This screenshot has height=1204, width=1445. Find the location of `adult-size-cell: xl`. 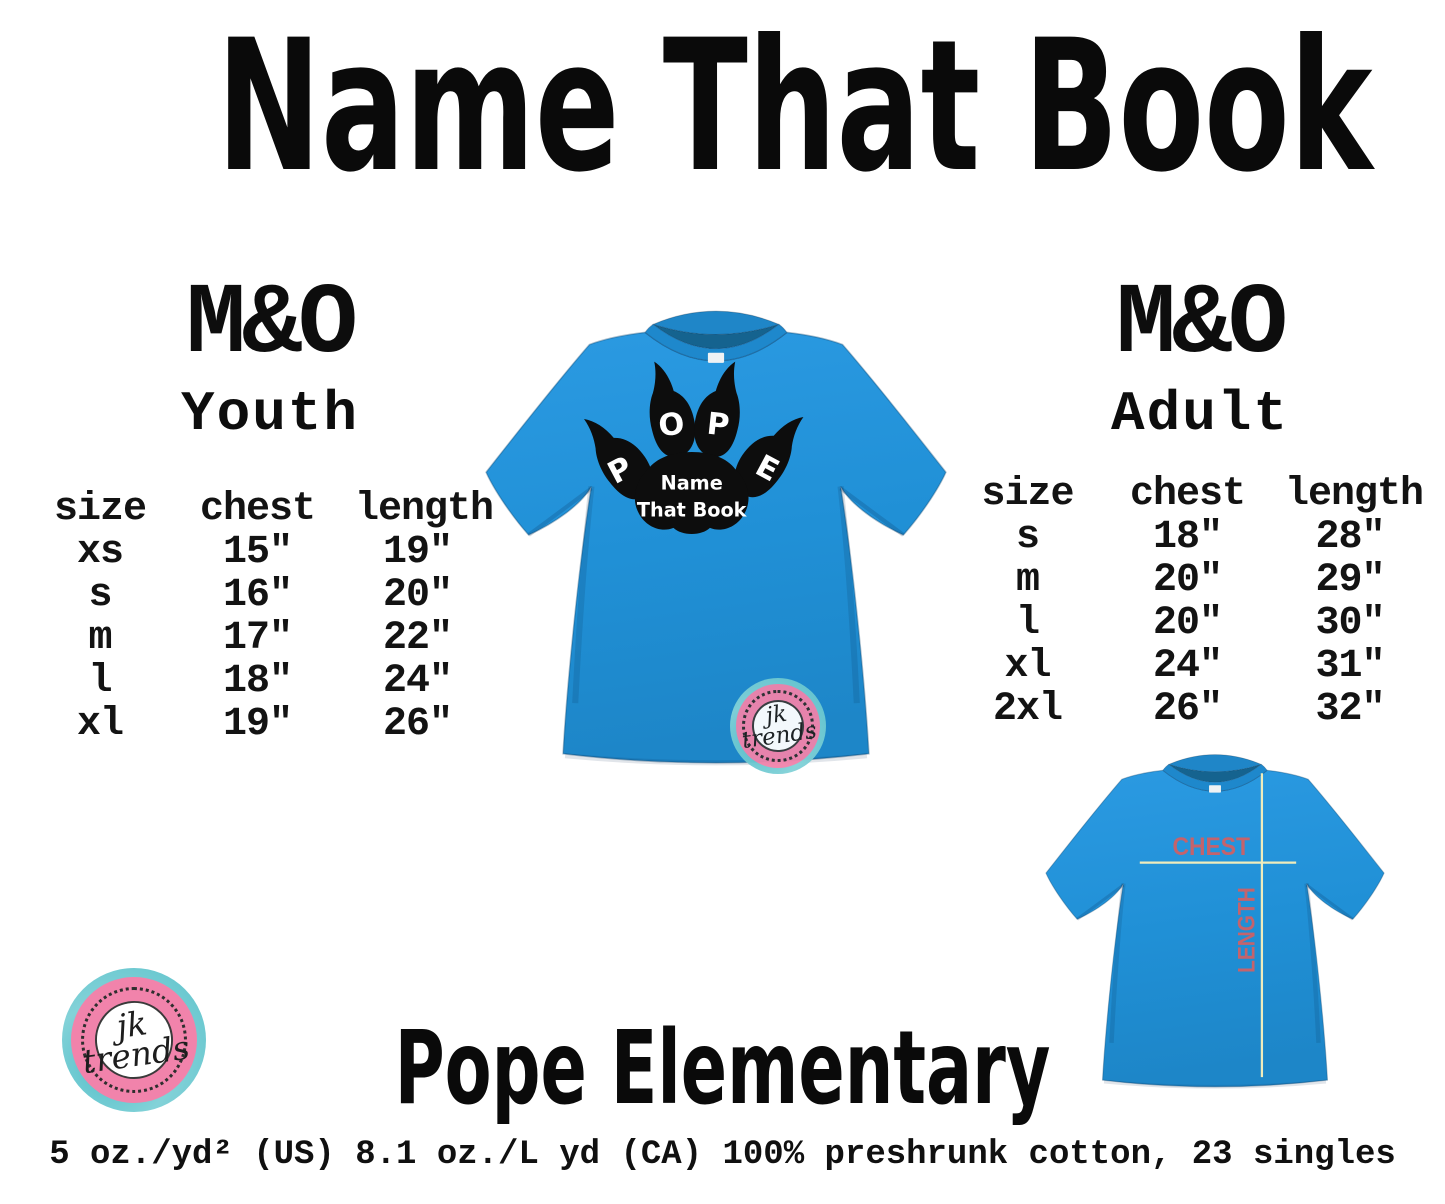

adult-size-cell: xl is located at coordinates (1027, 666).